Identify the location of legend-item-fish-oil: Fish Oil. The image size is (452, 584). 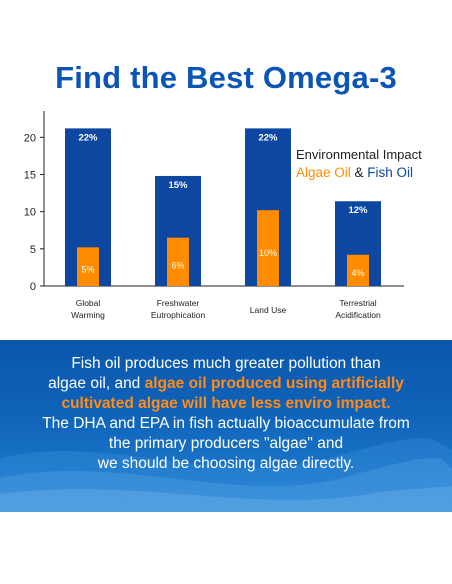
(390, 172).